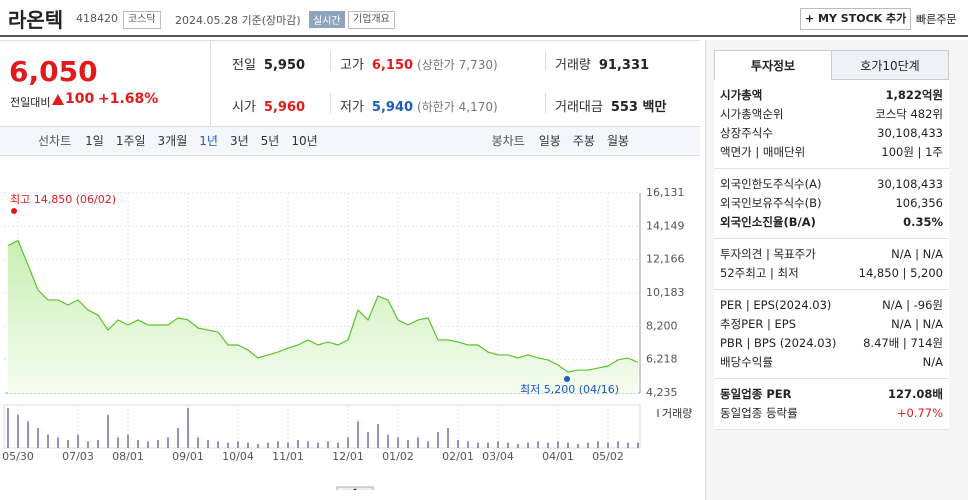  I want to click on realtime: 실시간, so click(327, 19).